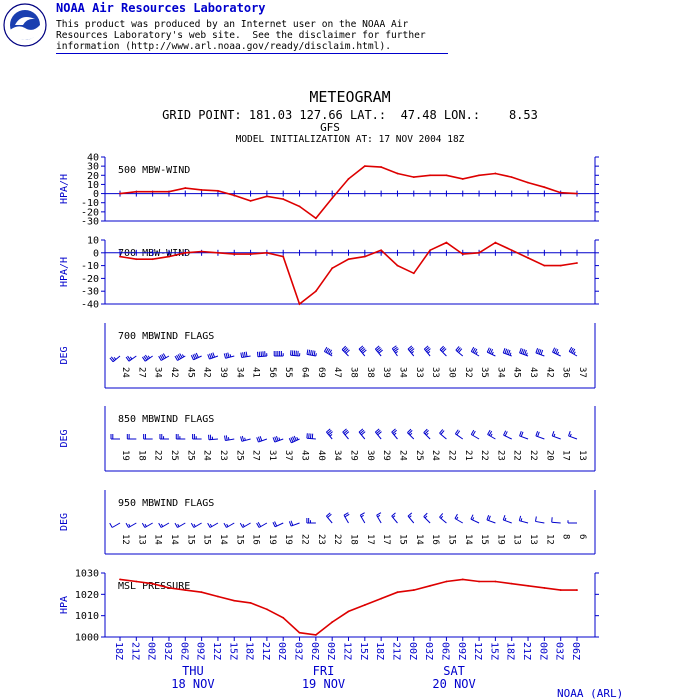 The width and height of the screenshot is (700, 700). I want to click on wind-speed-label: 19, so click(500, 539).